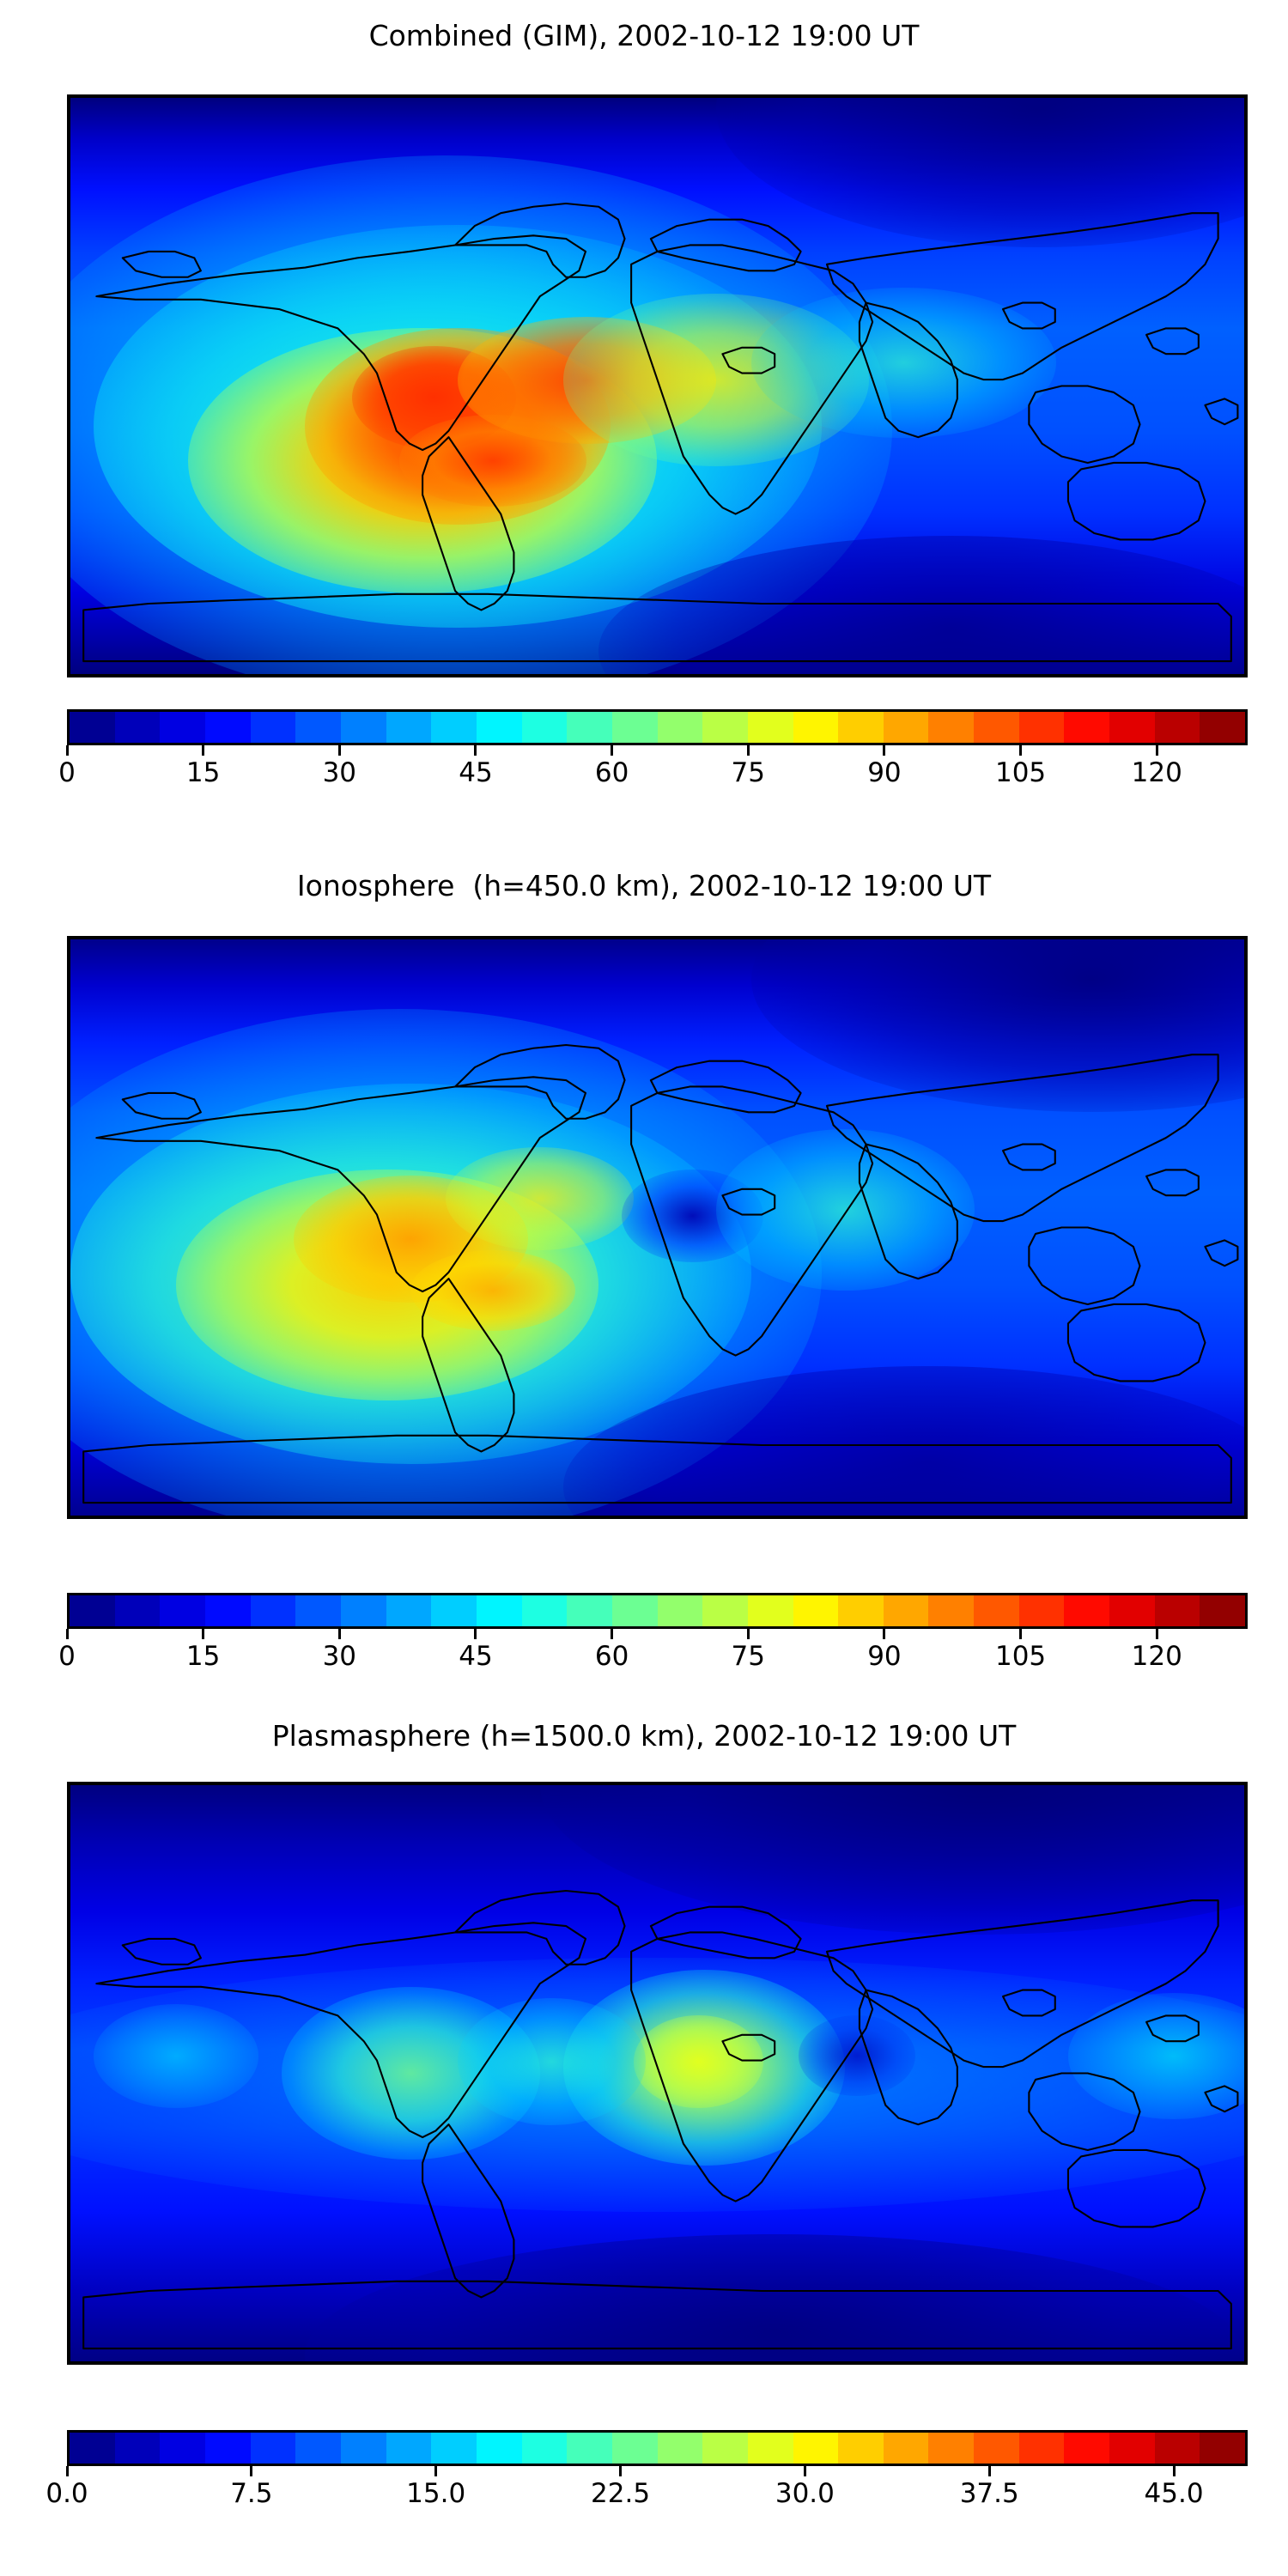 The width and height of the screenshot is (1288, 2576). Describe the element at coordinates (541, 1199) in the screenshot. I see `blob-north-atlantic-tongue-iono` at that location.